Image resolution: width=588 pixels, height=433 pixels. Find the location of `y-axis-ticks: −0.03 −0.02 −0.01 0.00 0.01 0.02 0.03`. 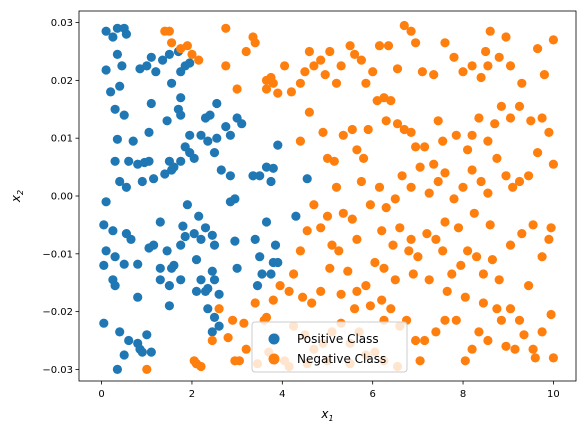

y-axis-ticks: −0.03 −0.02 −0.01 0.00 0.01 0.02 0.03 is located at coordinates (60, 197).